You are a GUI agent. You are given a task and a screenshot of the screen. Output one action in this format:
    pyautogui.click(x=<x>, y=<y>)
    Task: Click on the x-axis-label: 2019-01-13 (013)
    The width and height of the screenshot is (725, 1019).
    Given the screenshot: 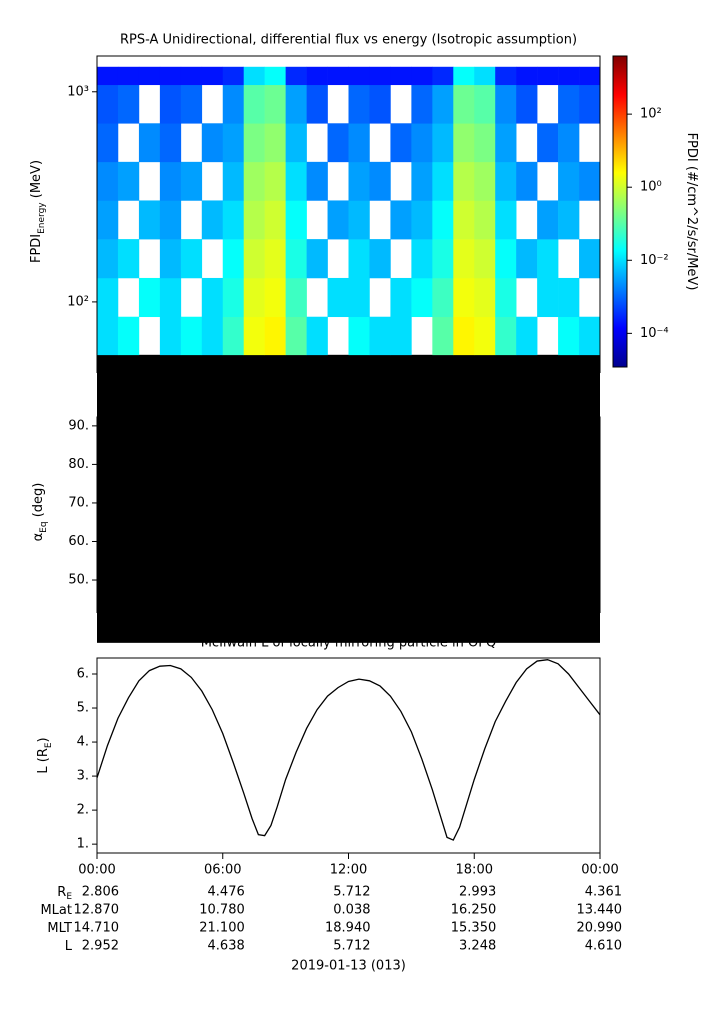 What is the action you would take?
    pyautogui.click(x=348, y=966)
    